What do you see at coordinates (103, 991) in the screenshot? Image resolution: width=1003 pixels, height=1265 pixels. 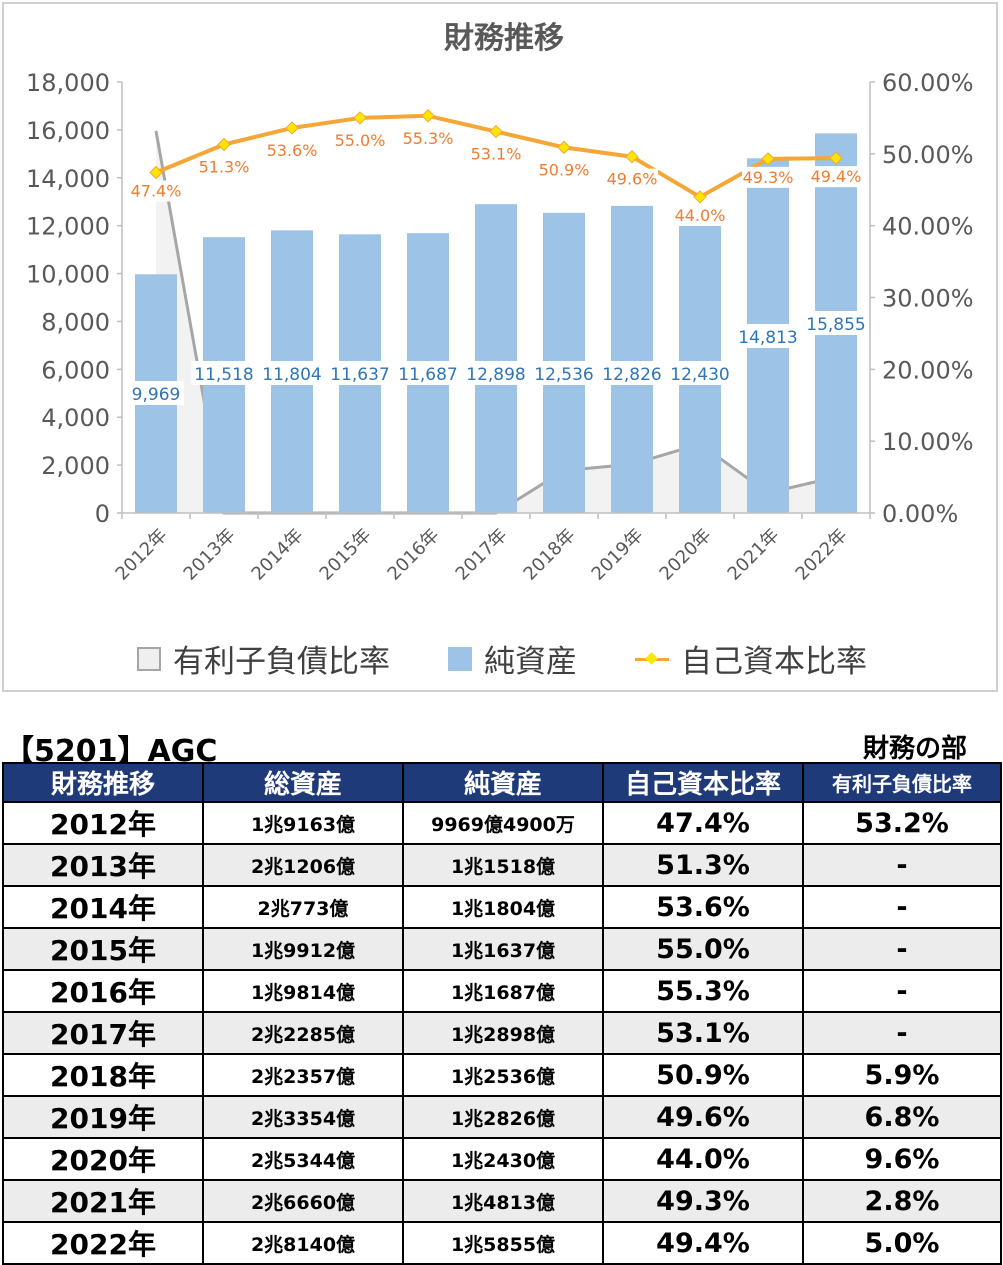 I see `cell-year: 2016年` at bounding box center [103, 991].